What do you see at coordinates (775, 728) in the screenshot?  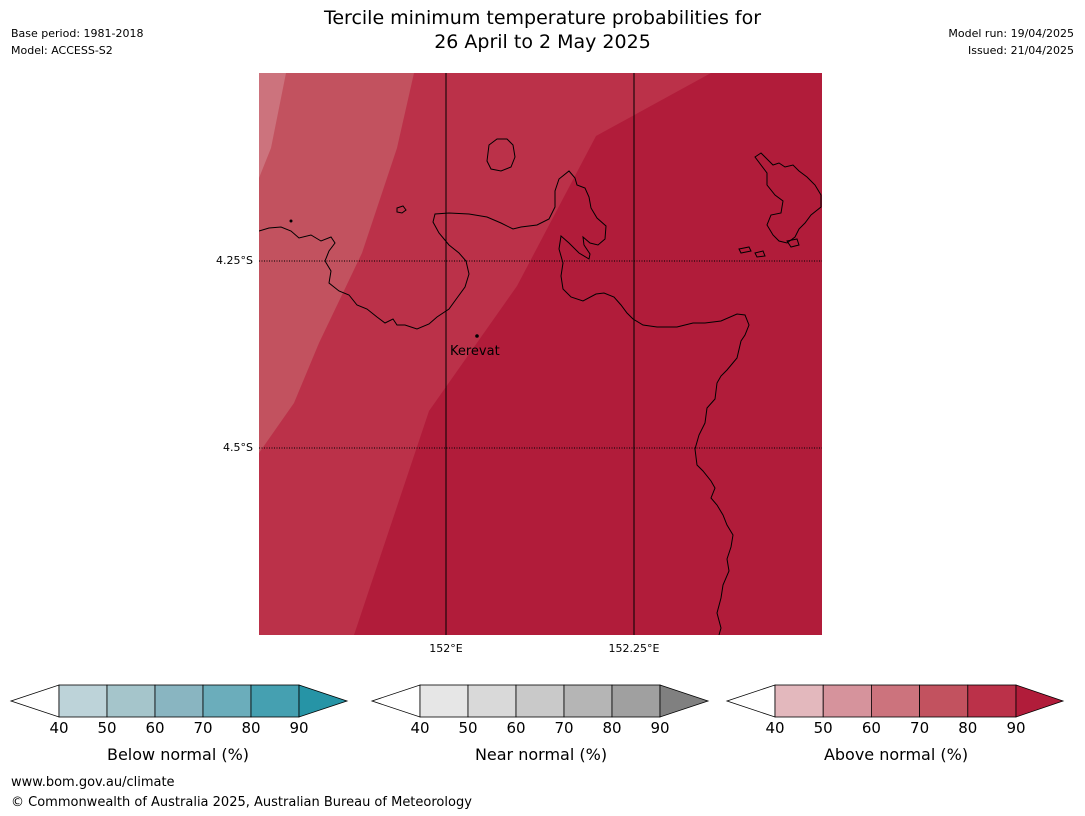 I see `colorbar-above-tick: 40` at bounding box center [775, 728].